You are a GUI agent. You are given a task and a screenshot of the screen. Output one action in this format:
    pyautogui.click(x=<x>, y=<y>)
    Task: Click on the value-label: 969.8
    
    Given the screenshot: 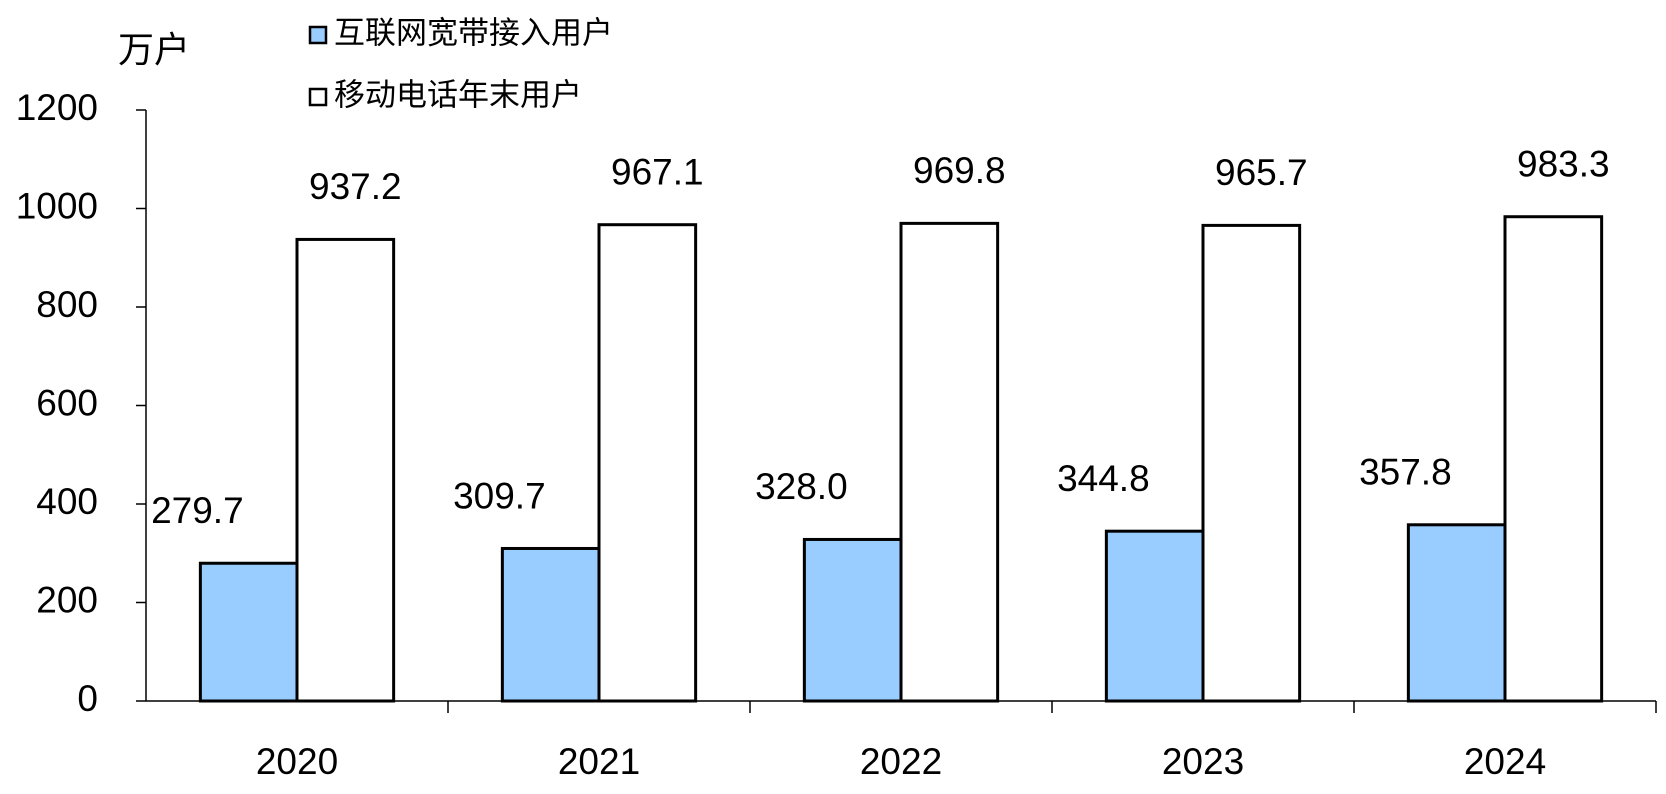 What is the action you would take?
    pyautogui.click(x=959, y=170)
    